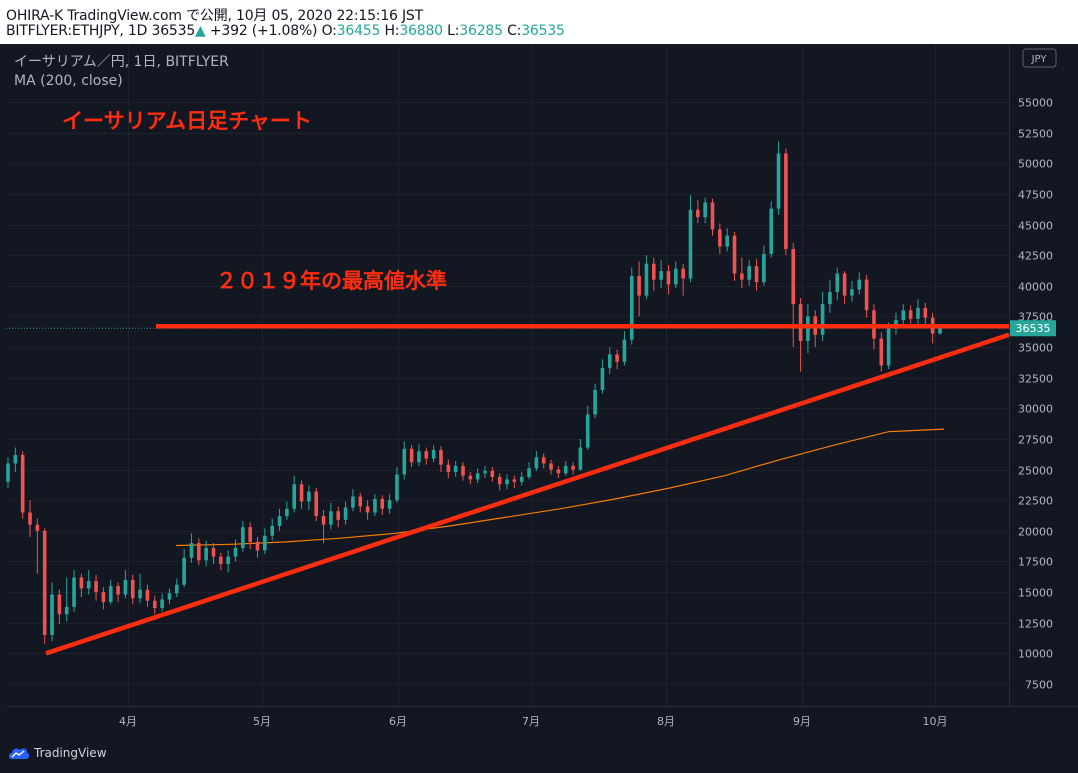  I want to click on ma-legend: MA (200, close), so click(68, 81).